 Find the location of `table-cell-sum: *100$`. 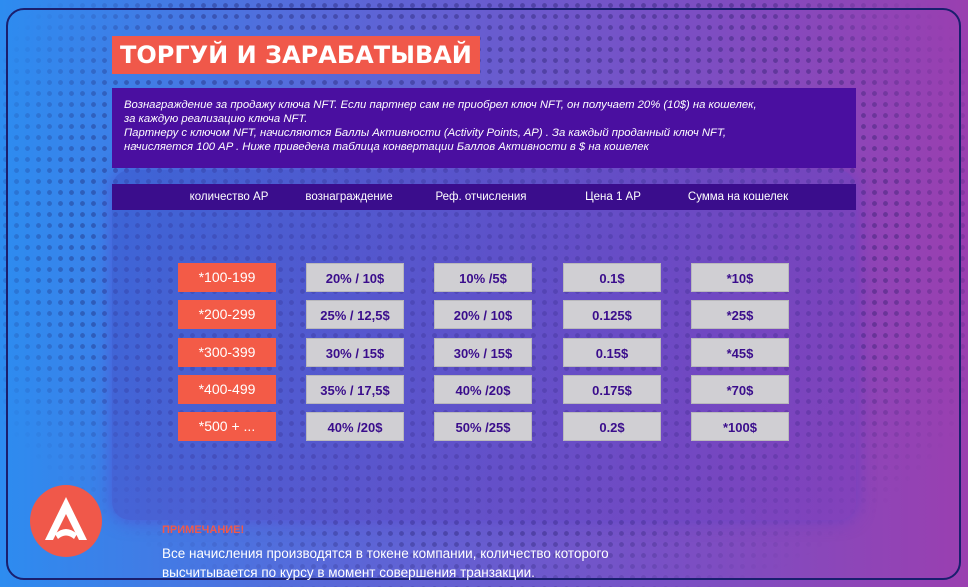

table-cell-sum: *100$ is located at coordinates (740, 426).